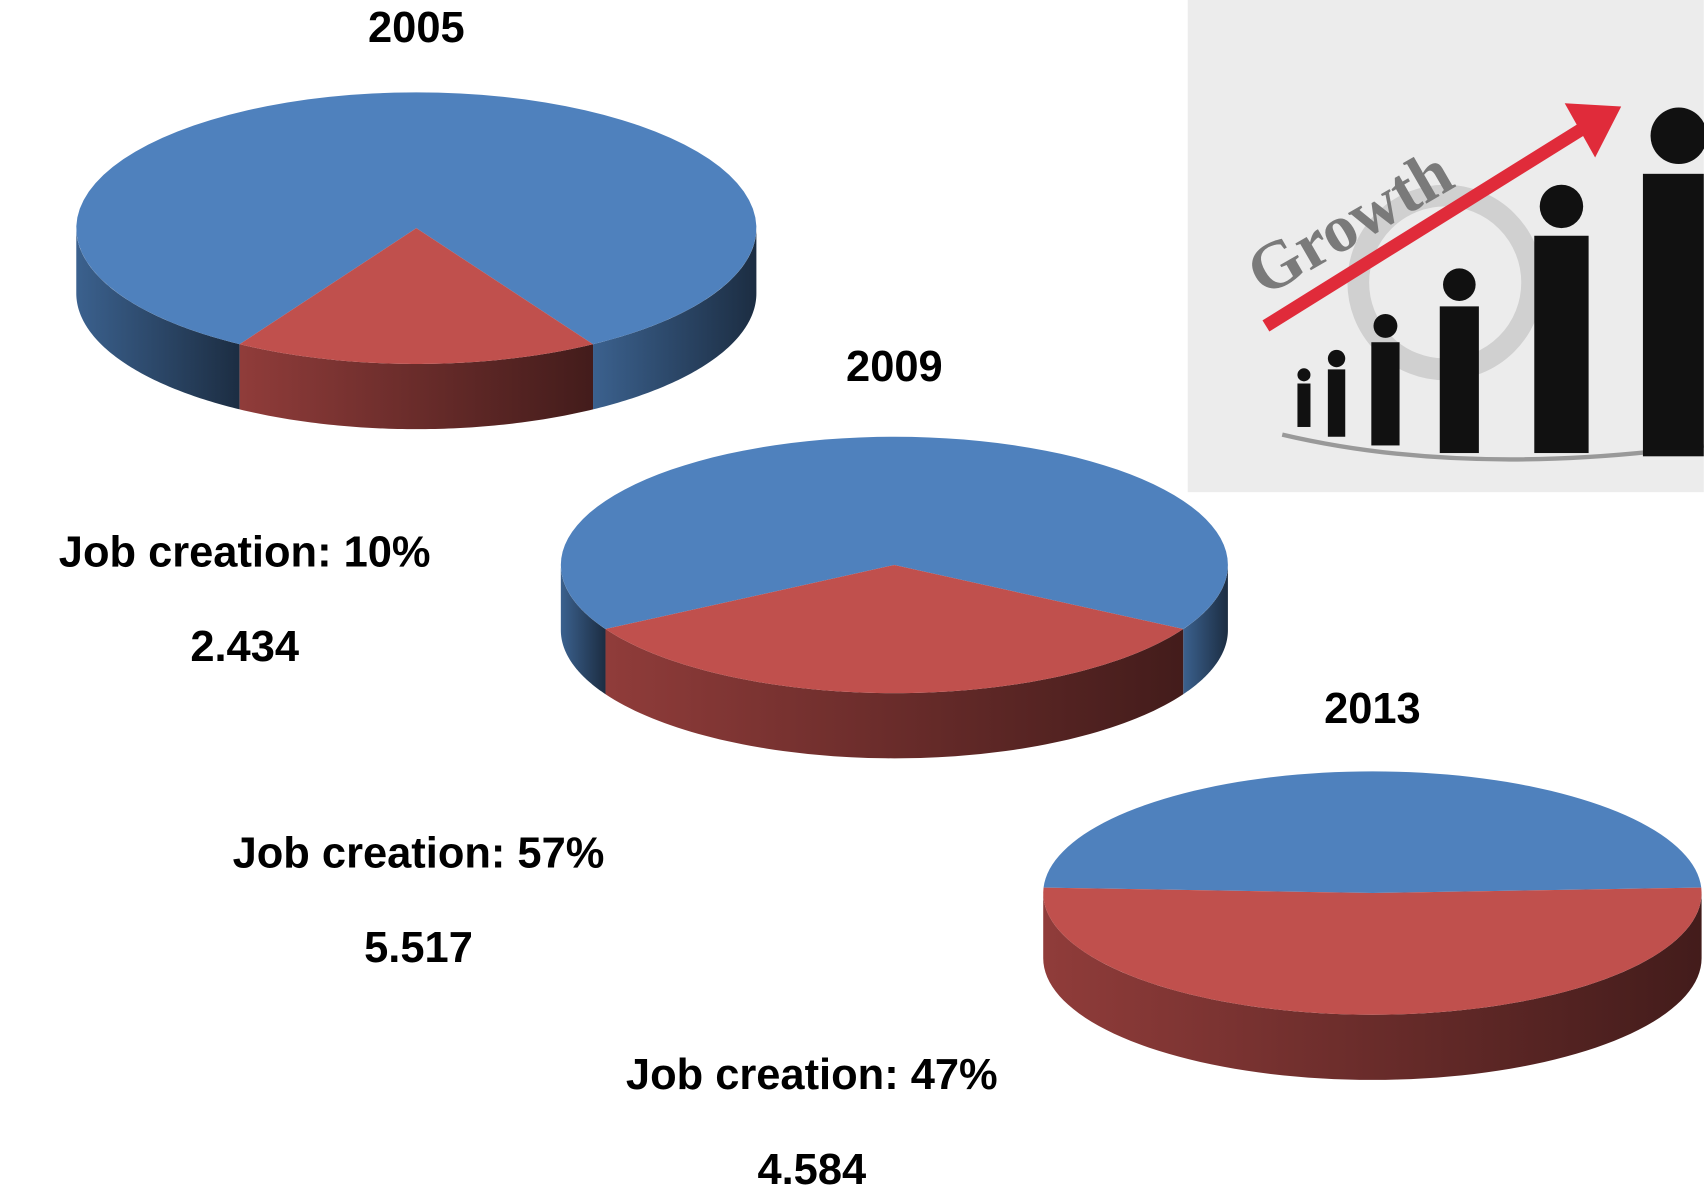 Image resolution: width=1704 pixels, height=1199 pixels. I want to click on value-label: 8, so click(833, 276).